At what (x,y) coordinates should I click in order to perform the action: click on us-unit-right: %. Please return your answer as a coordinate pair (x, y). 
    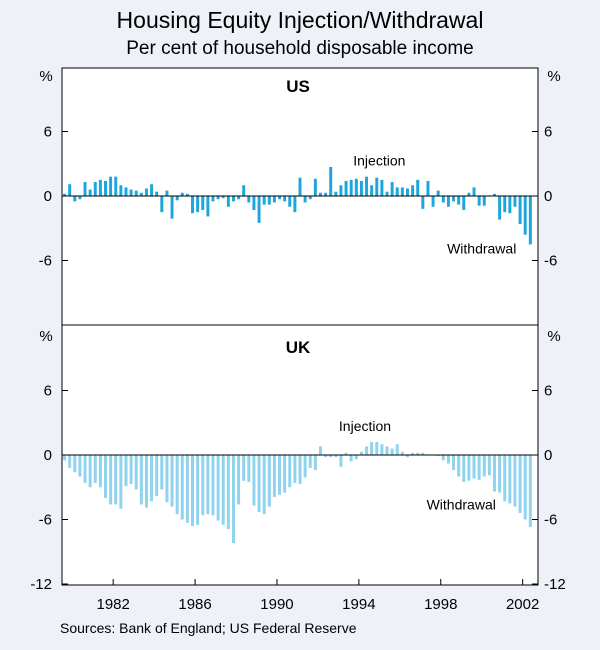
    Looking at the image, I should click on (553, 76).